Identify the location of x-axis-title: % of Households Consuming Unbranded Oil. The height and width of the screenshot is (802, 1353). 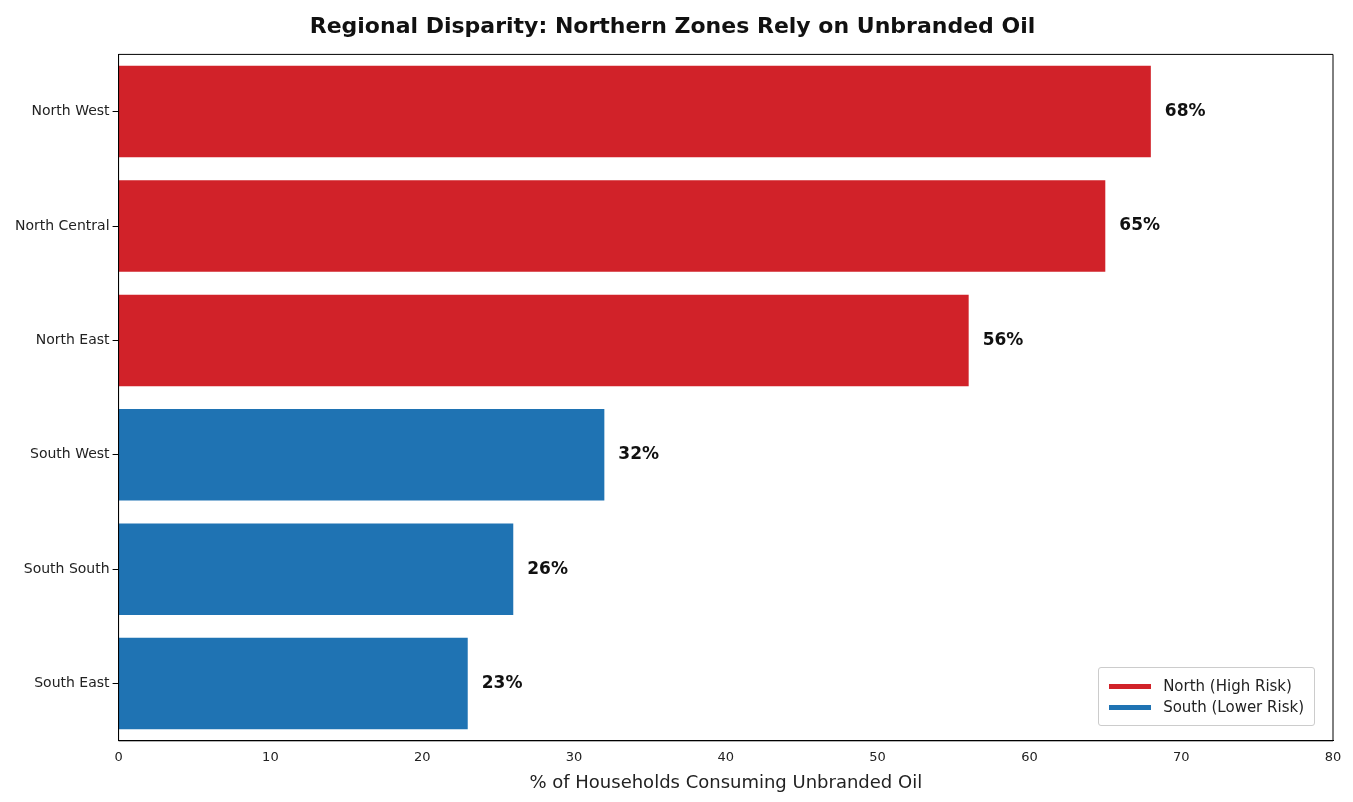
(726, 781).